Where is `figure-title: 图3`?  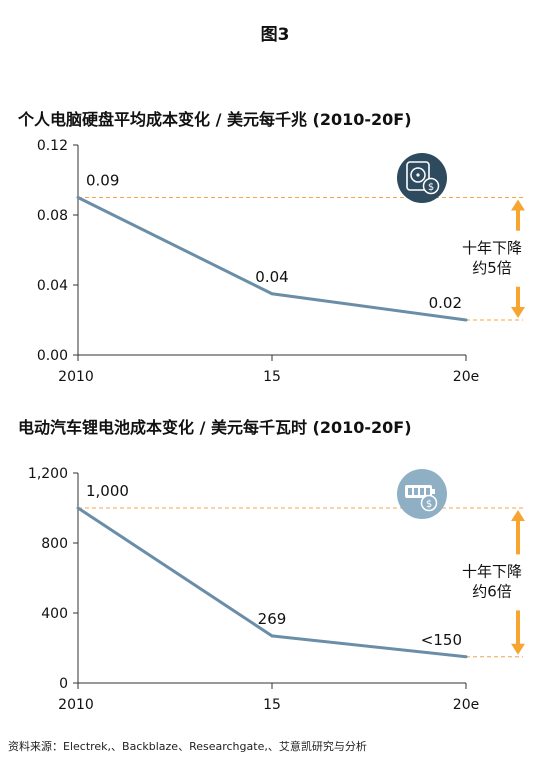
figure-title: 图3 is located at coordinates (275, 35).